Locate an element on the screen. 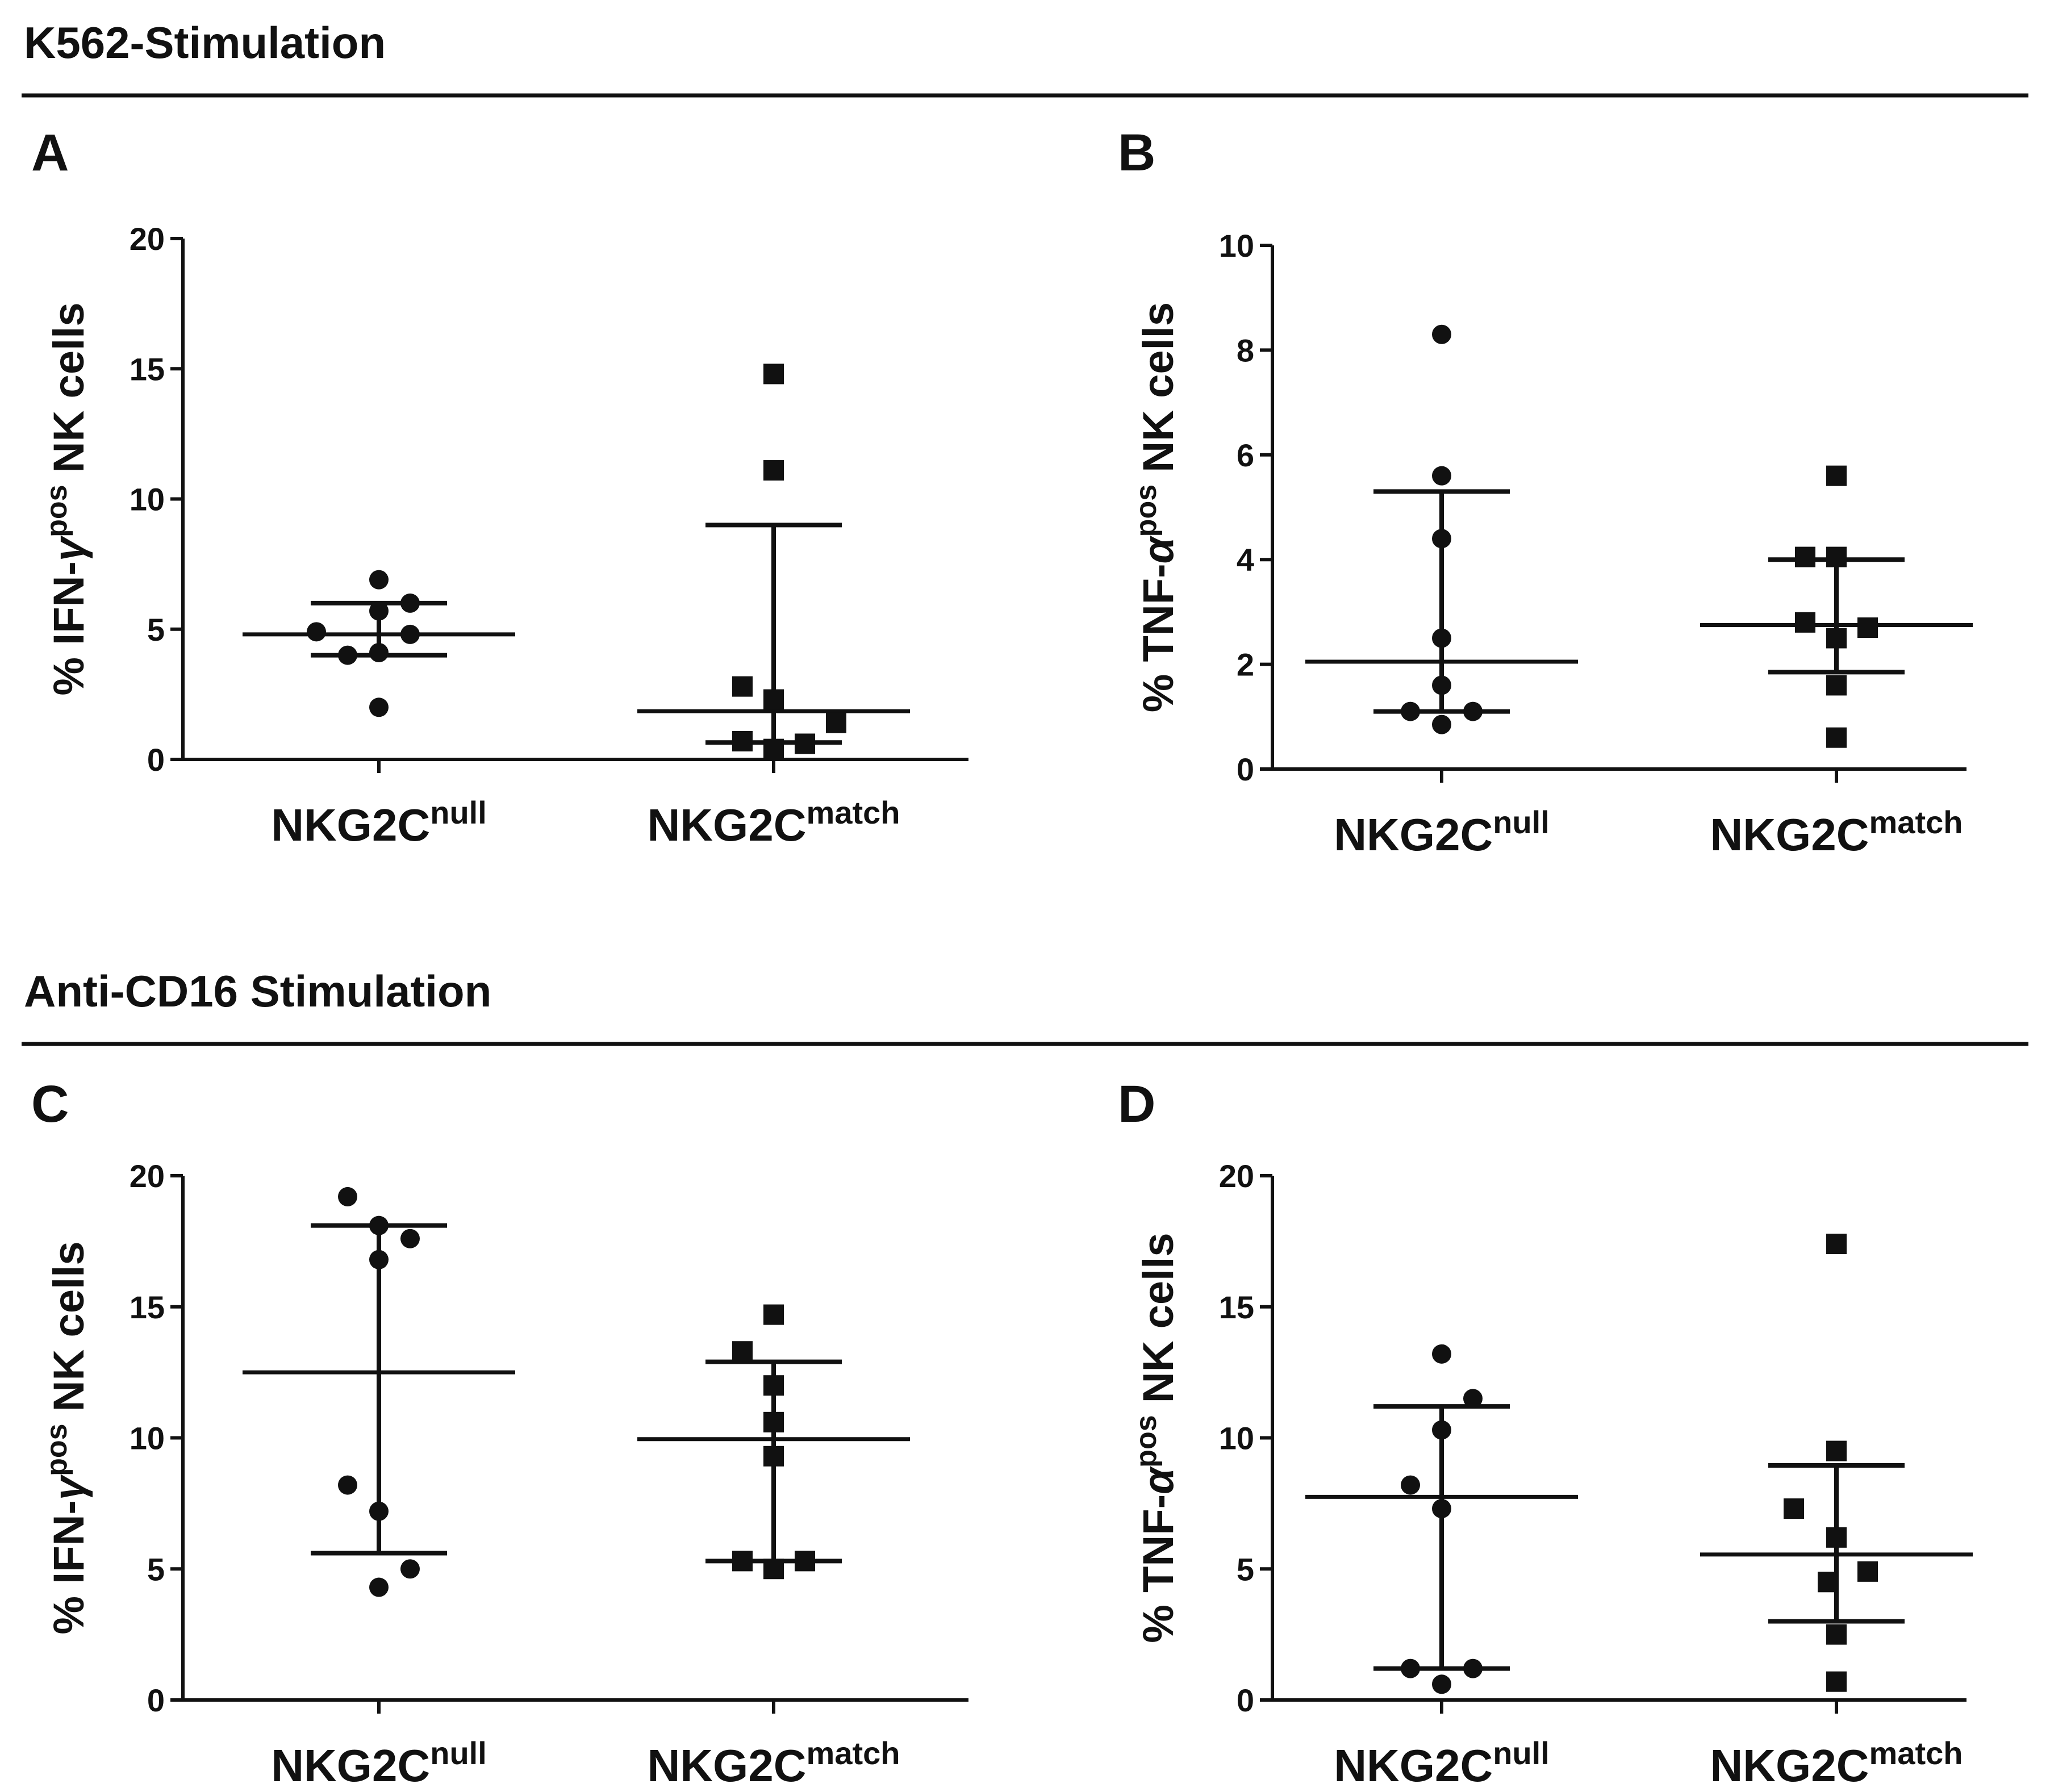 This screenshot has height=1792, width=2050. y-tick-label: 4 is located at coordinates (1245, 560).